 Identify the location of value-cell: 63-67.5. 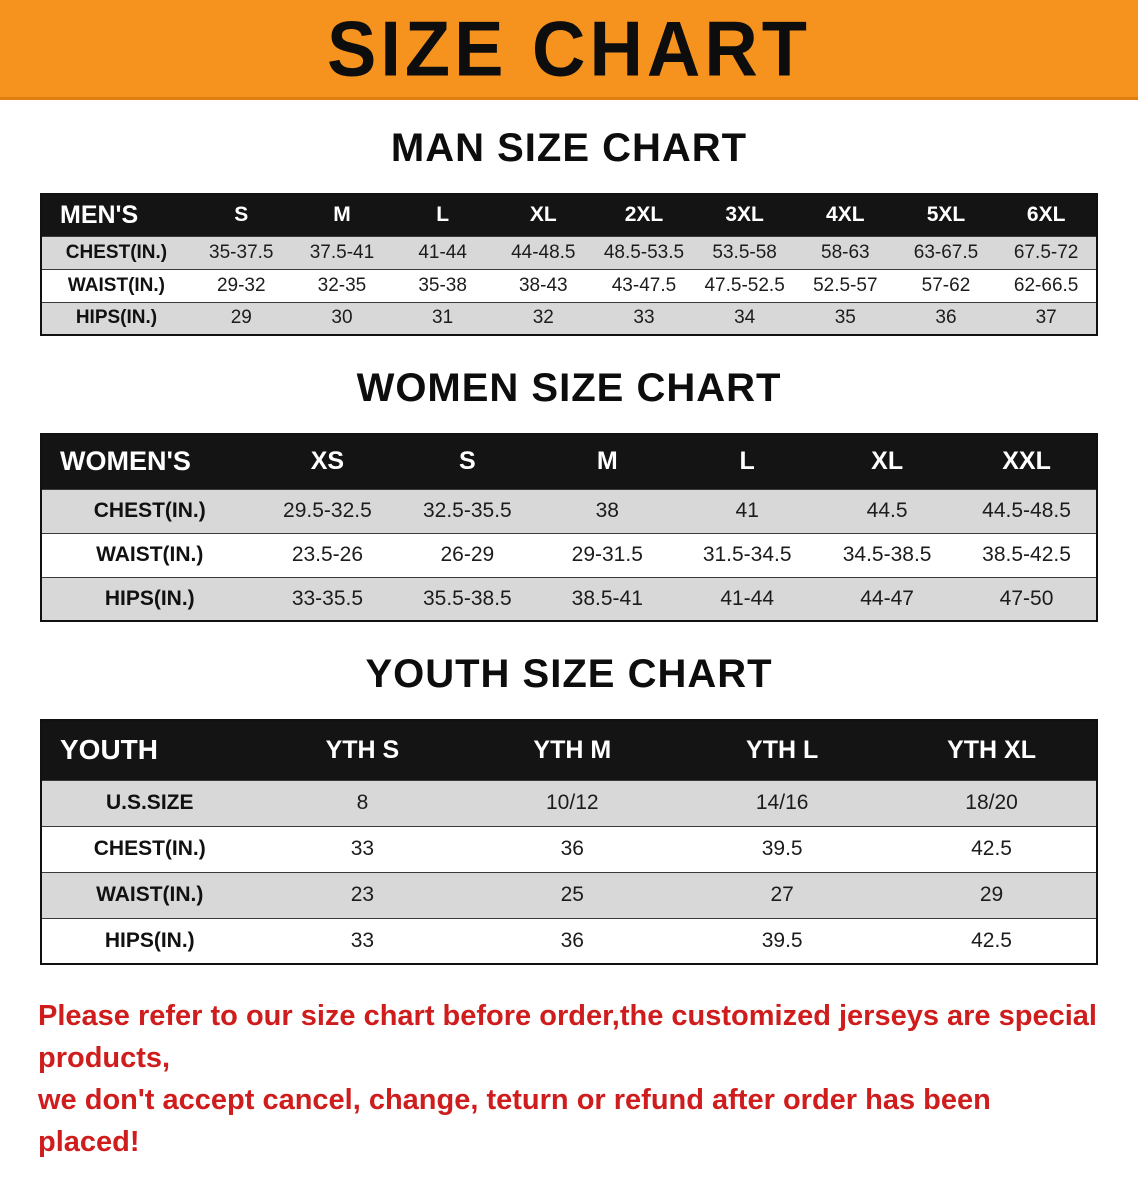
(946, 252).